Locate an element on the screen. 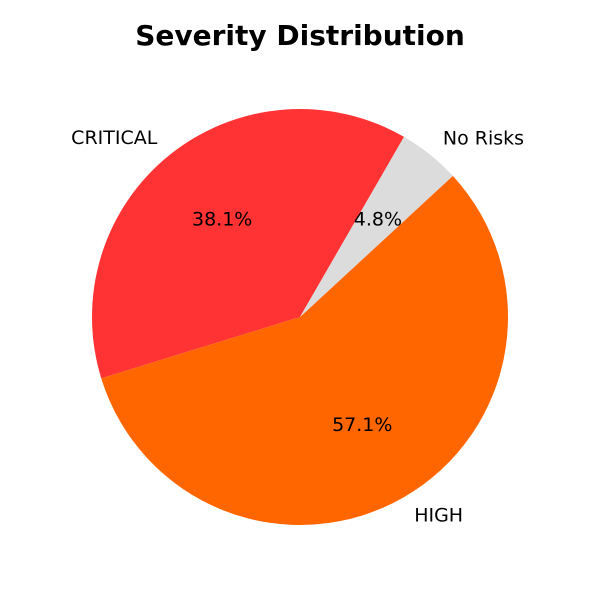  percent-label-high: 57.1% is located at coordinates (362, 425).